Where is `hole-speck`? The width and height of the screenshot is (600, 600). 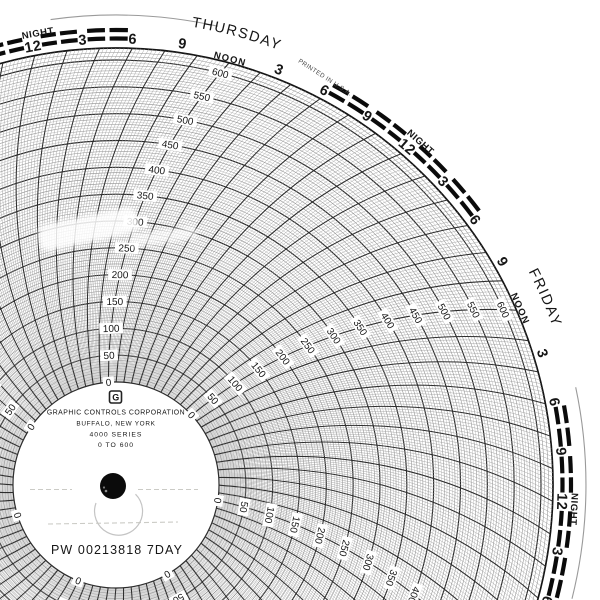 hole-speck is located at coordinates (106, 491).